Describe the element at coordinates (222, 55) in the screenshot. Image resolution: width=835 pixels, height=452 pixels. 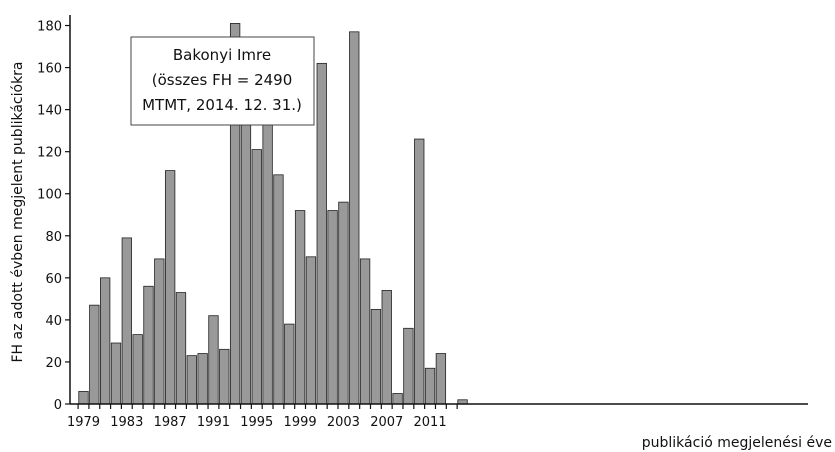
I see `annotation-line-1: Bakonyi Imre` at that location.